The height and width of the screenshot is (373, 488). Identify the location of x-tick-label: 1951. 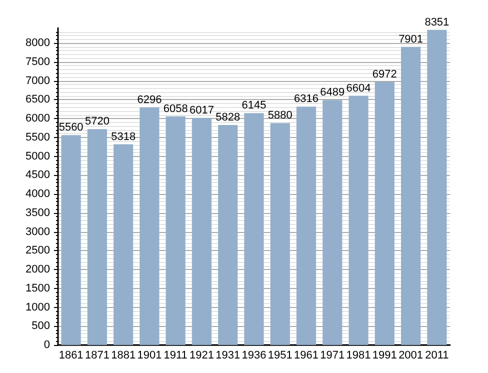
(280, 356).